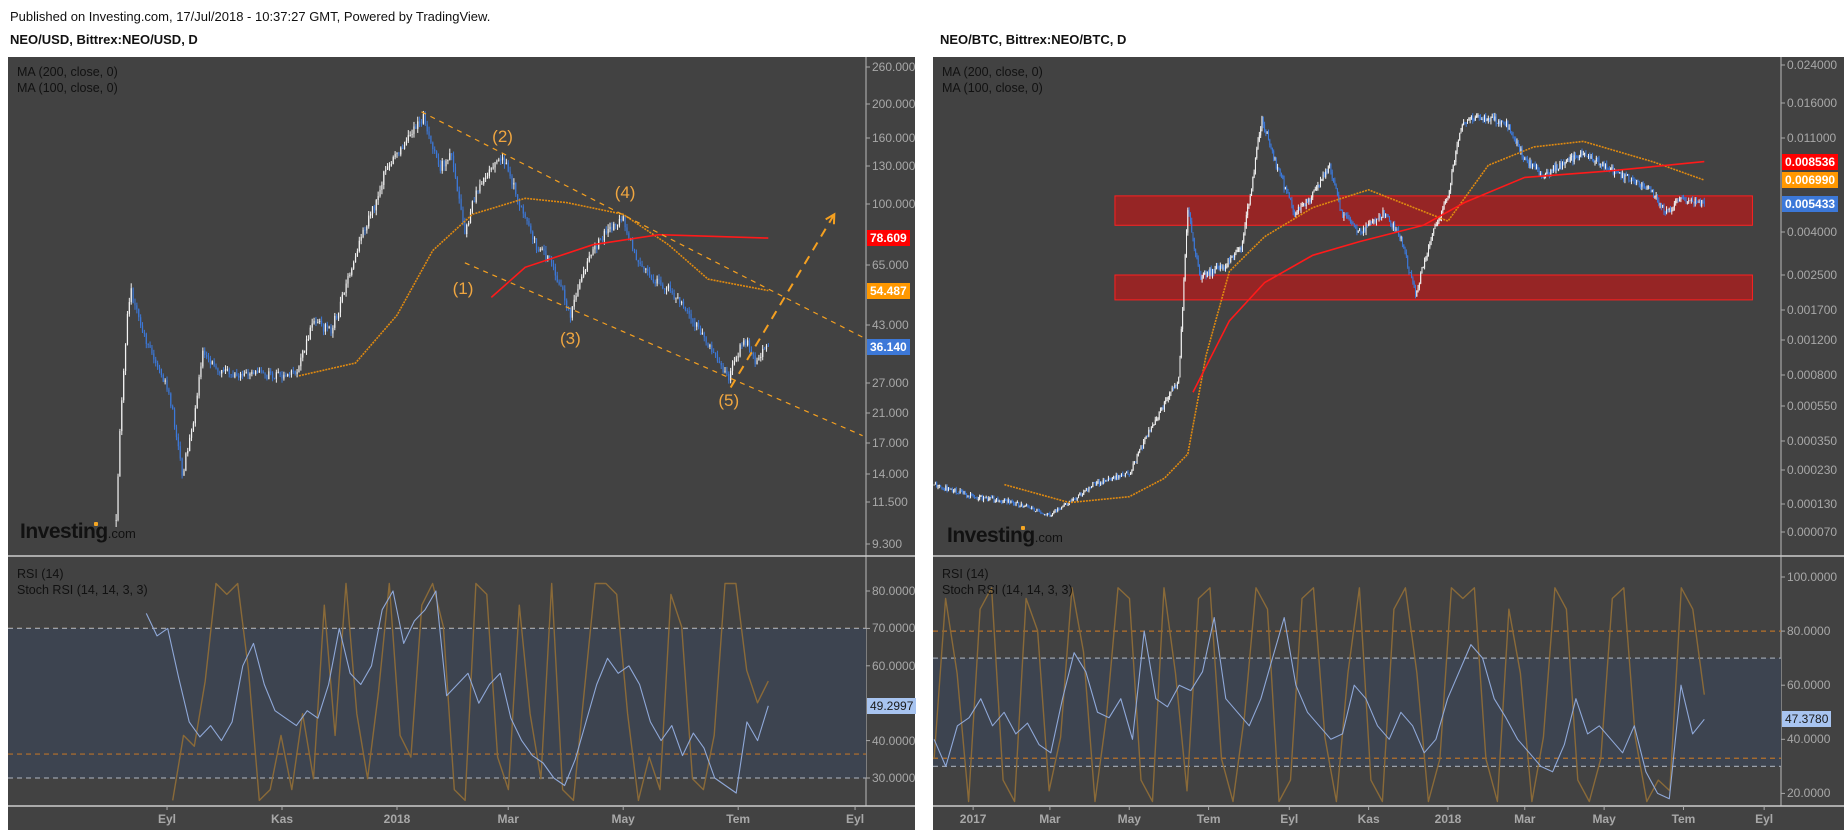  Describe the element at coordinates (888, 290) in the screenshot. I see `price-badge: 54.487` at that location.